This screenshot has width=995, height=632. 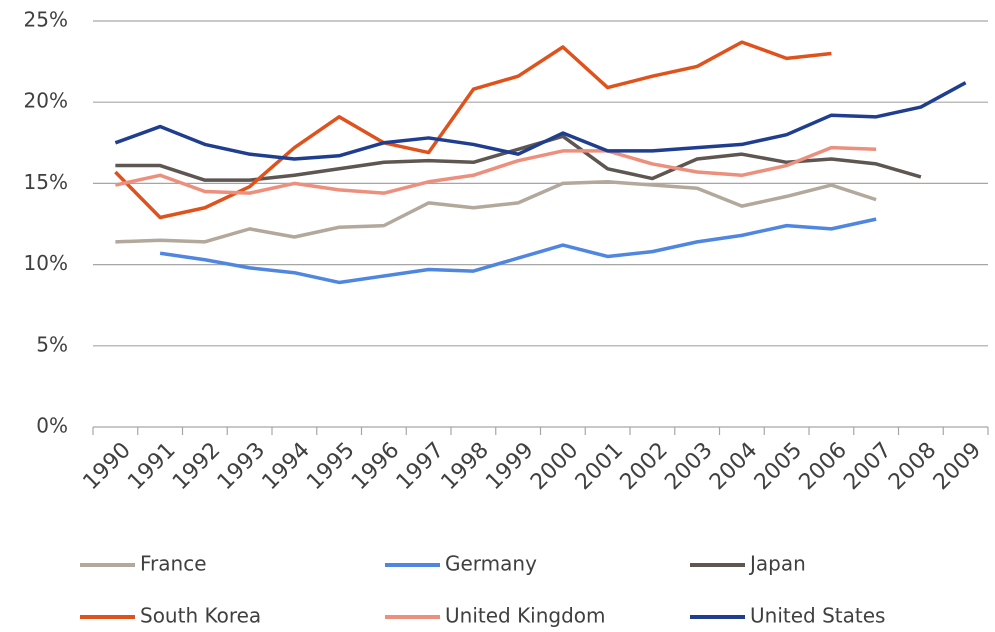 I want to click on x-tick-label: 2007, so click(x=867, y=466).